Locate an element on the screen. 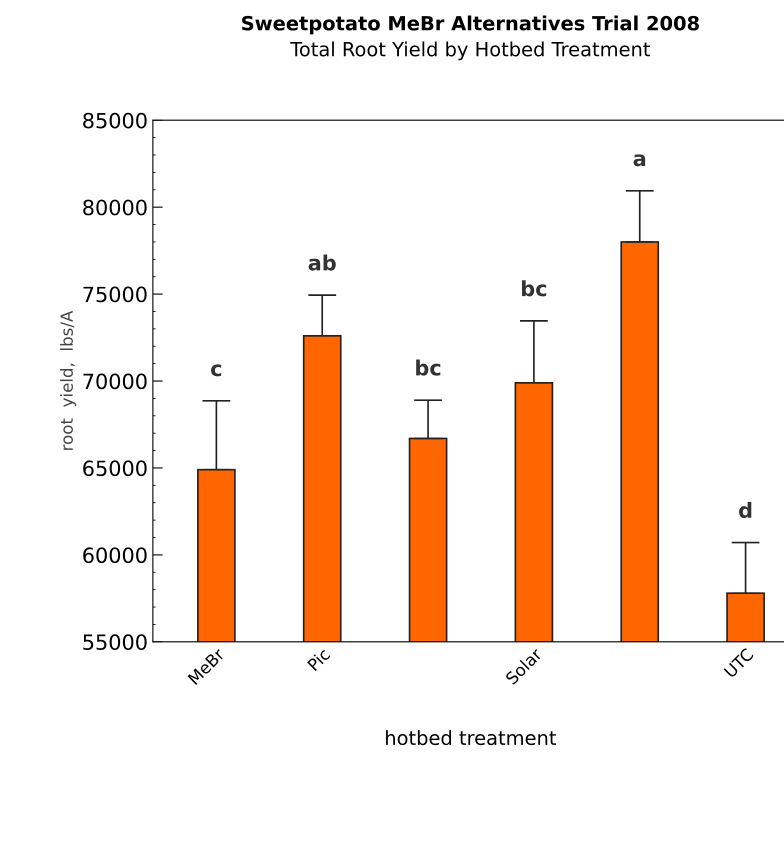 This screenshot has width=784, height=865. annotation: ab is located at coordinates (322, 262).